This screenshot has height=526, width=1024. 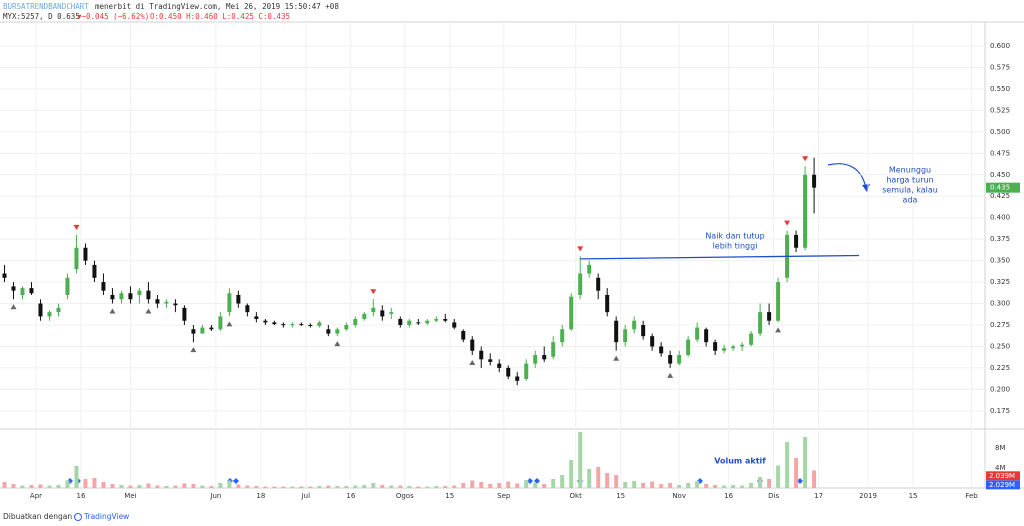 I want to click on vol-tick-label: 8M, so click(x=1000, y=448).